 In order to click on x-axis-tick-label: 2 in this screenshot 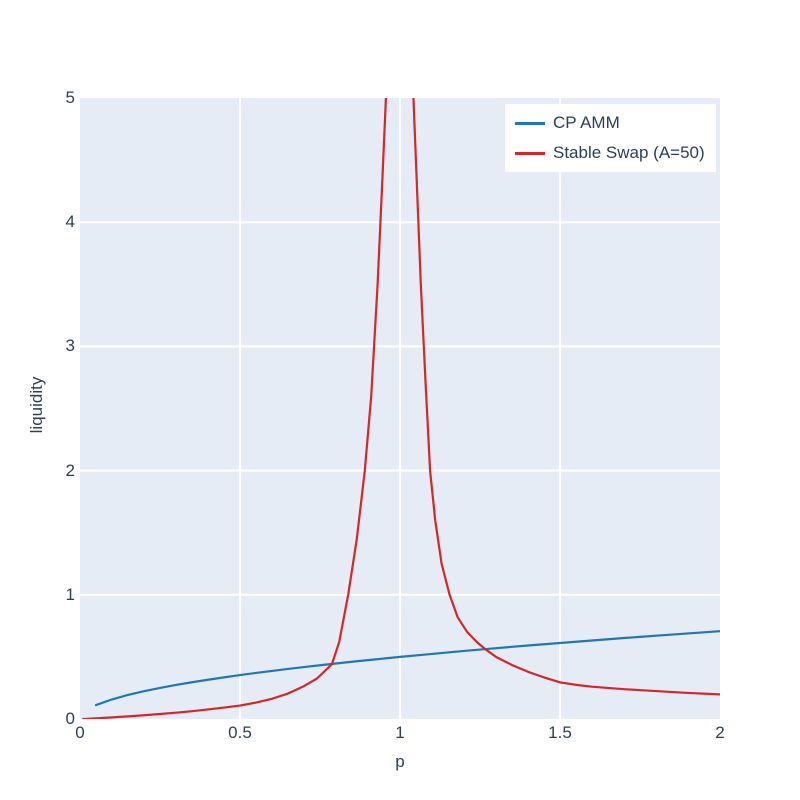, I will do `click(720, 732)`.